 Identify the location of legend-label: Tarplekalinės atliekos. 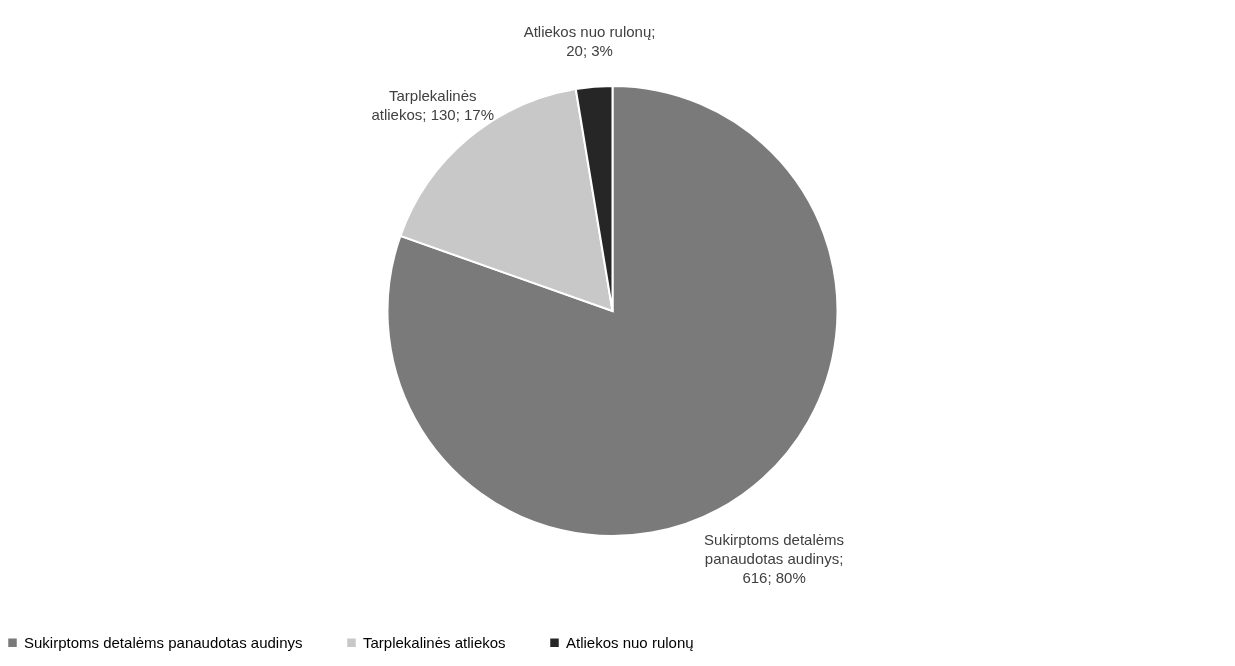
(434, 642).